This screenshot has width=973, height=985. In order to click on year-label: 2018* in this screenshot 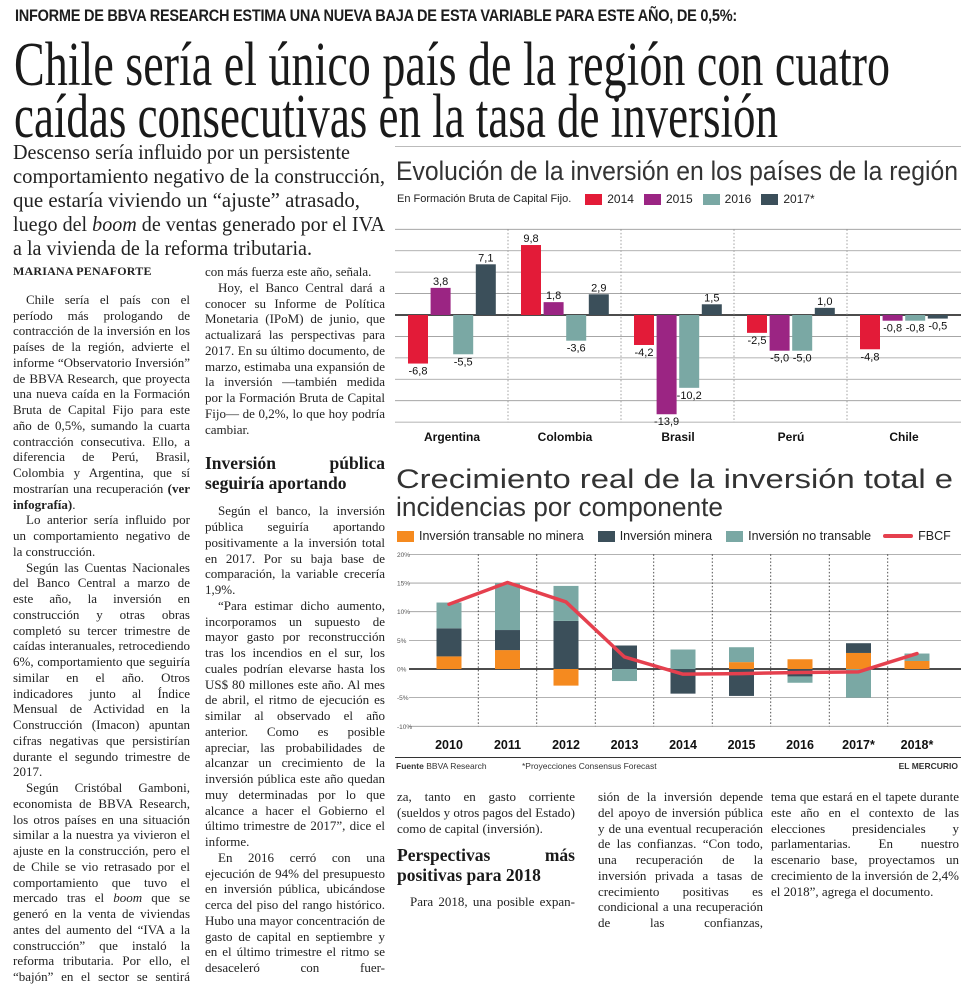, I will do `click(917, 745)`.